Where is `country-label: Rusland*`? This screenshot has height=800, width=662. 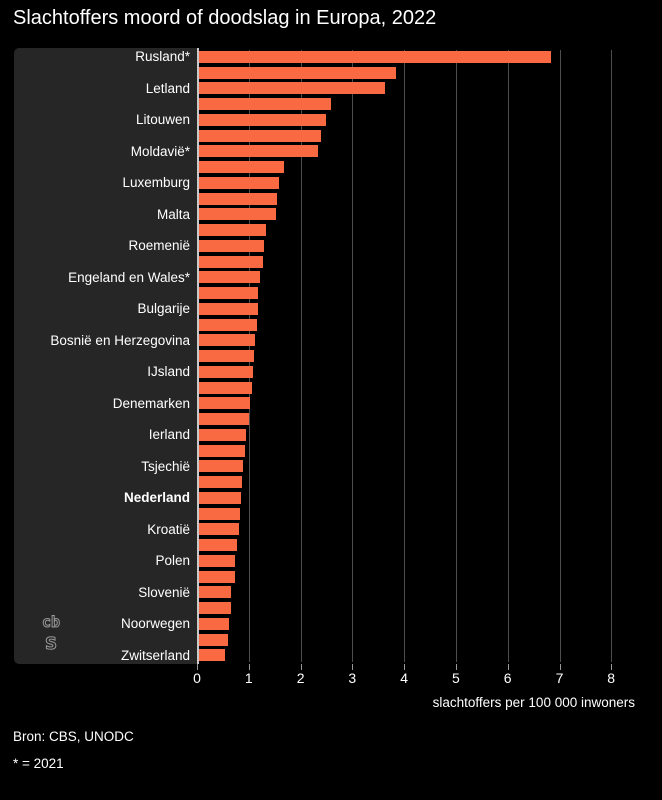
country-label: Rusland* is located at coordinates (162, 57).